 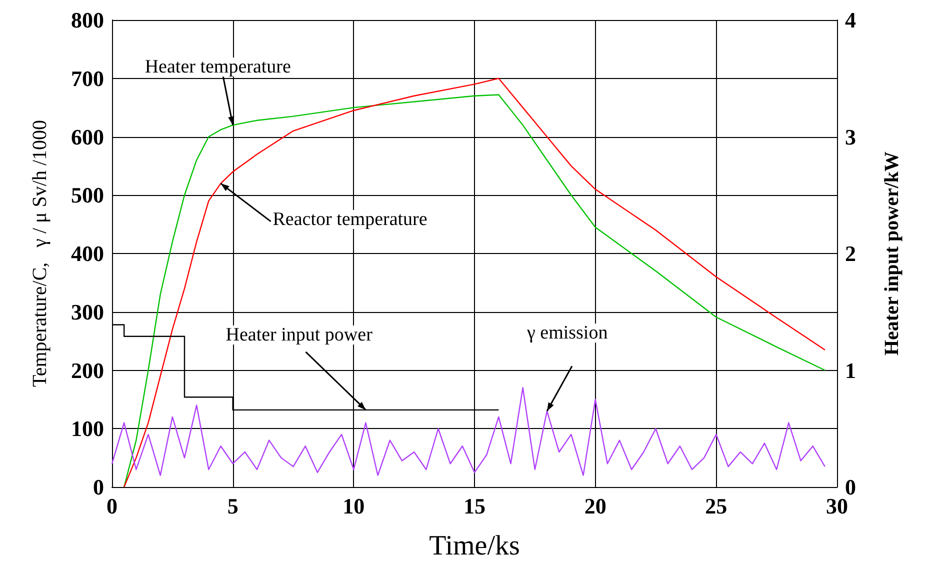 What do you see at coordinates (353, 506) in the screenshot?
I see `x-tick-label: 10` at bounding box center [353, 506].